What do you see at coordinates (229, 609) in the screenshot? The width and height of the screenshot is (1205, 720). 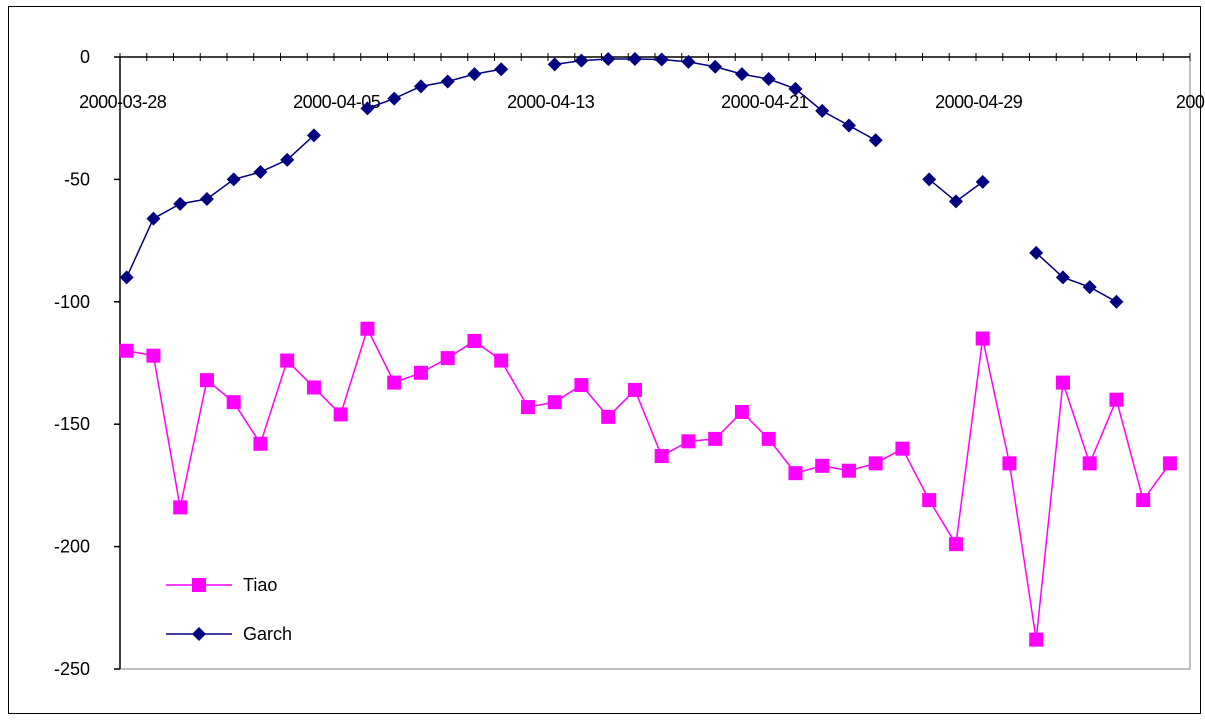 I see `legend: Tiao Garch` at bounding box center [229, 609].